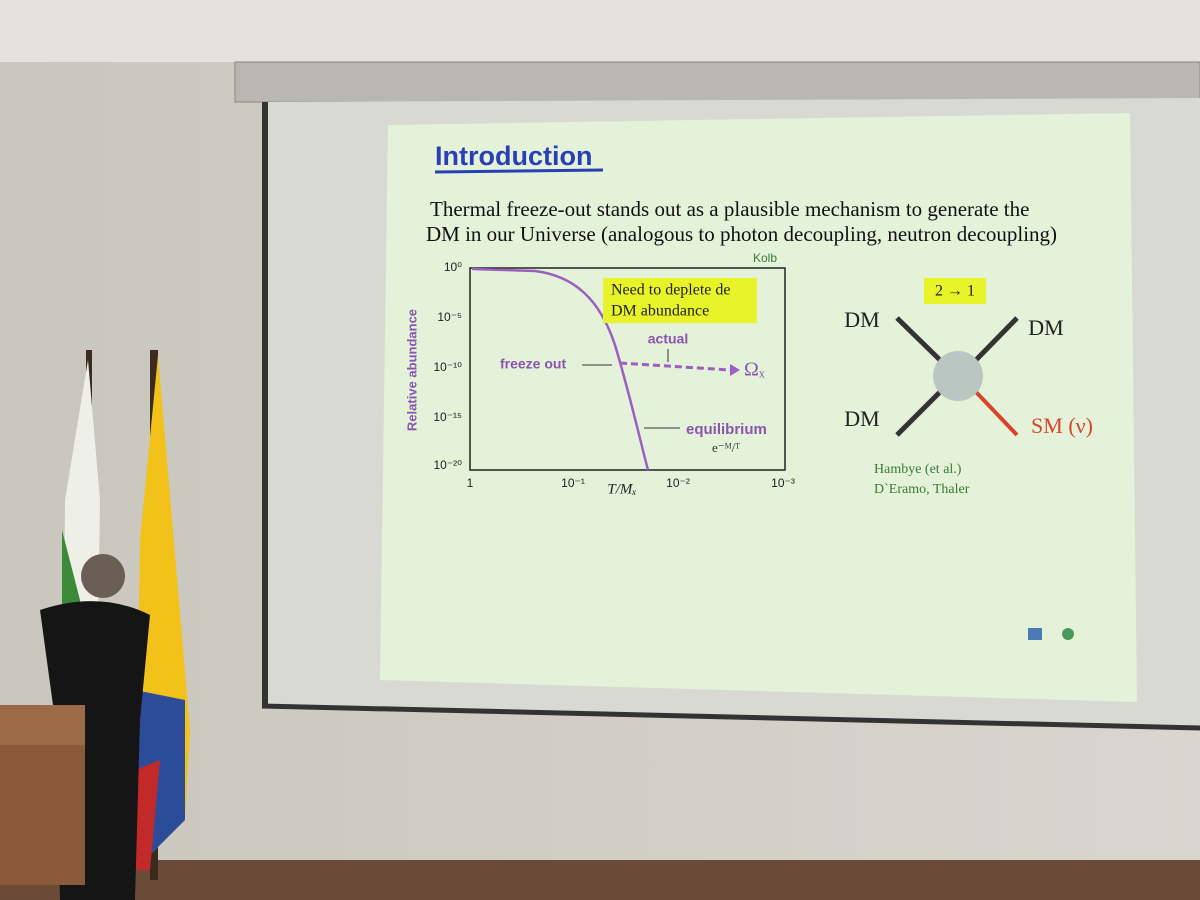 The width and height of the screenshot is (1200, 900). Describe the element at coordinates (765, 258) in the screenshot. I see `plot-credit: Kolb` at that location.